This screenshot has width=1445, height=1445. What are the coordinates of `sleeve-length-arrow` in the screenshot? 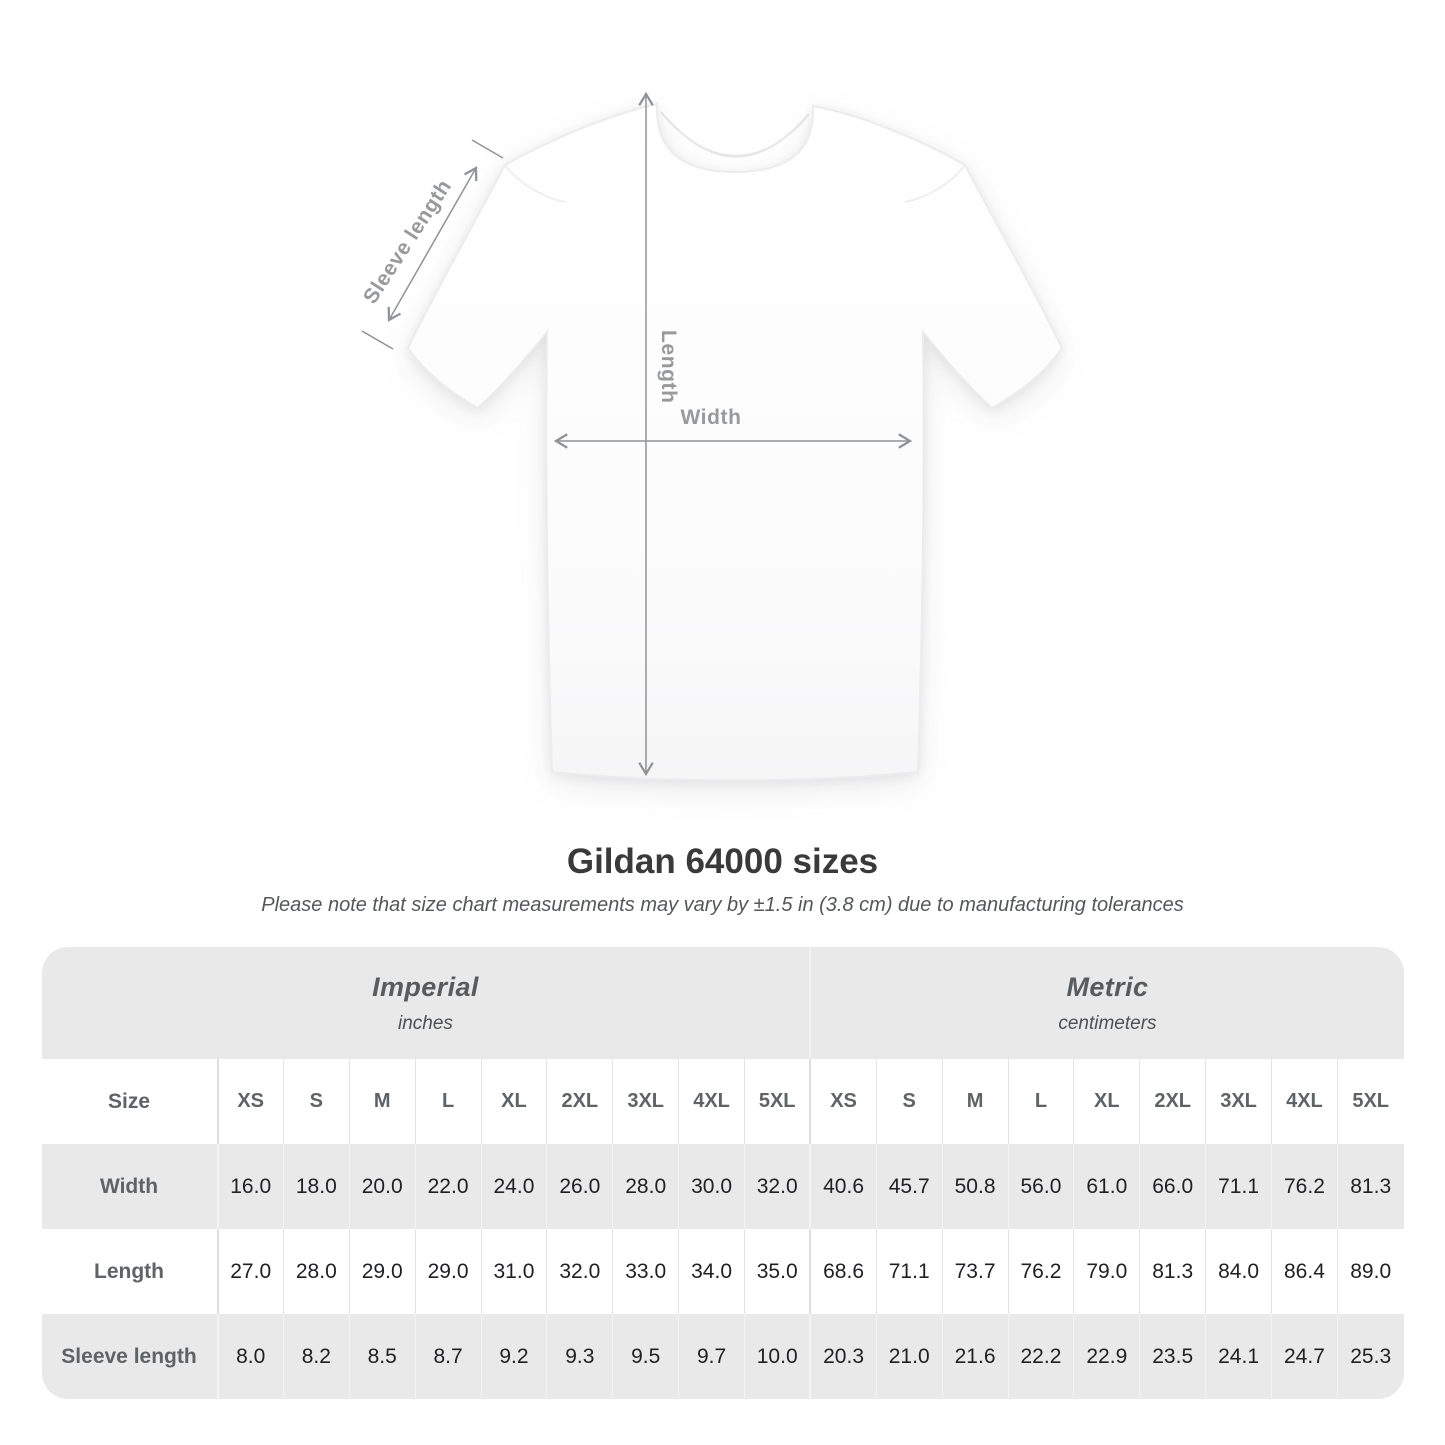 It's located at (432, 244).